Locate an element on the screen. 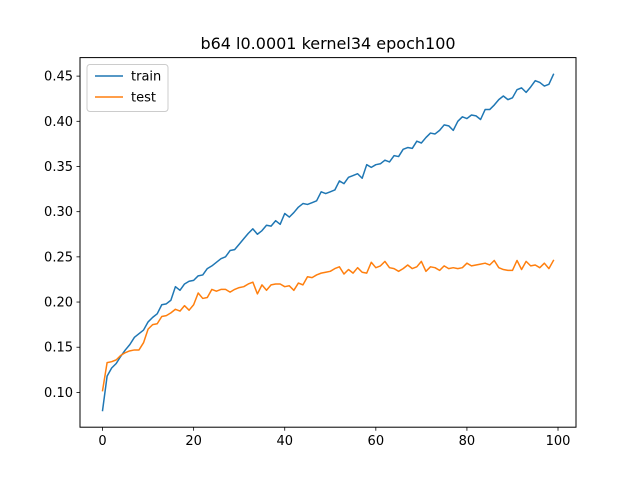 This screenshot has width=640, height=480. x-tick-label: 100 is located at coordinates (558, 441).